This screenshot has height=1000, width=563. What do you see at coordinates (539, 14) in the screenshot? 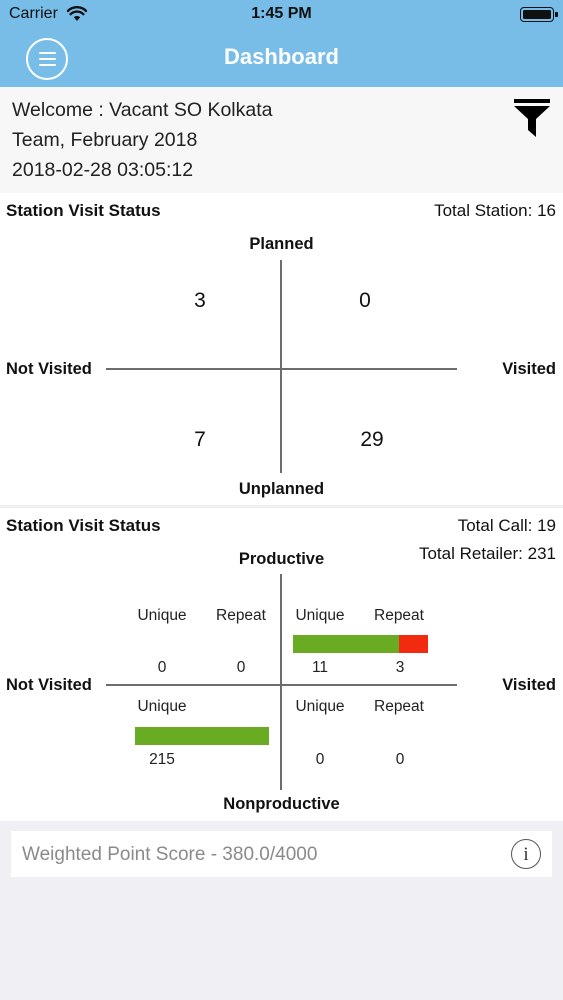
I see `battery-icon` at bounding box center [539, 14].